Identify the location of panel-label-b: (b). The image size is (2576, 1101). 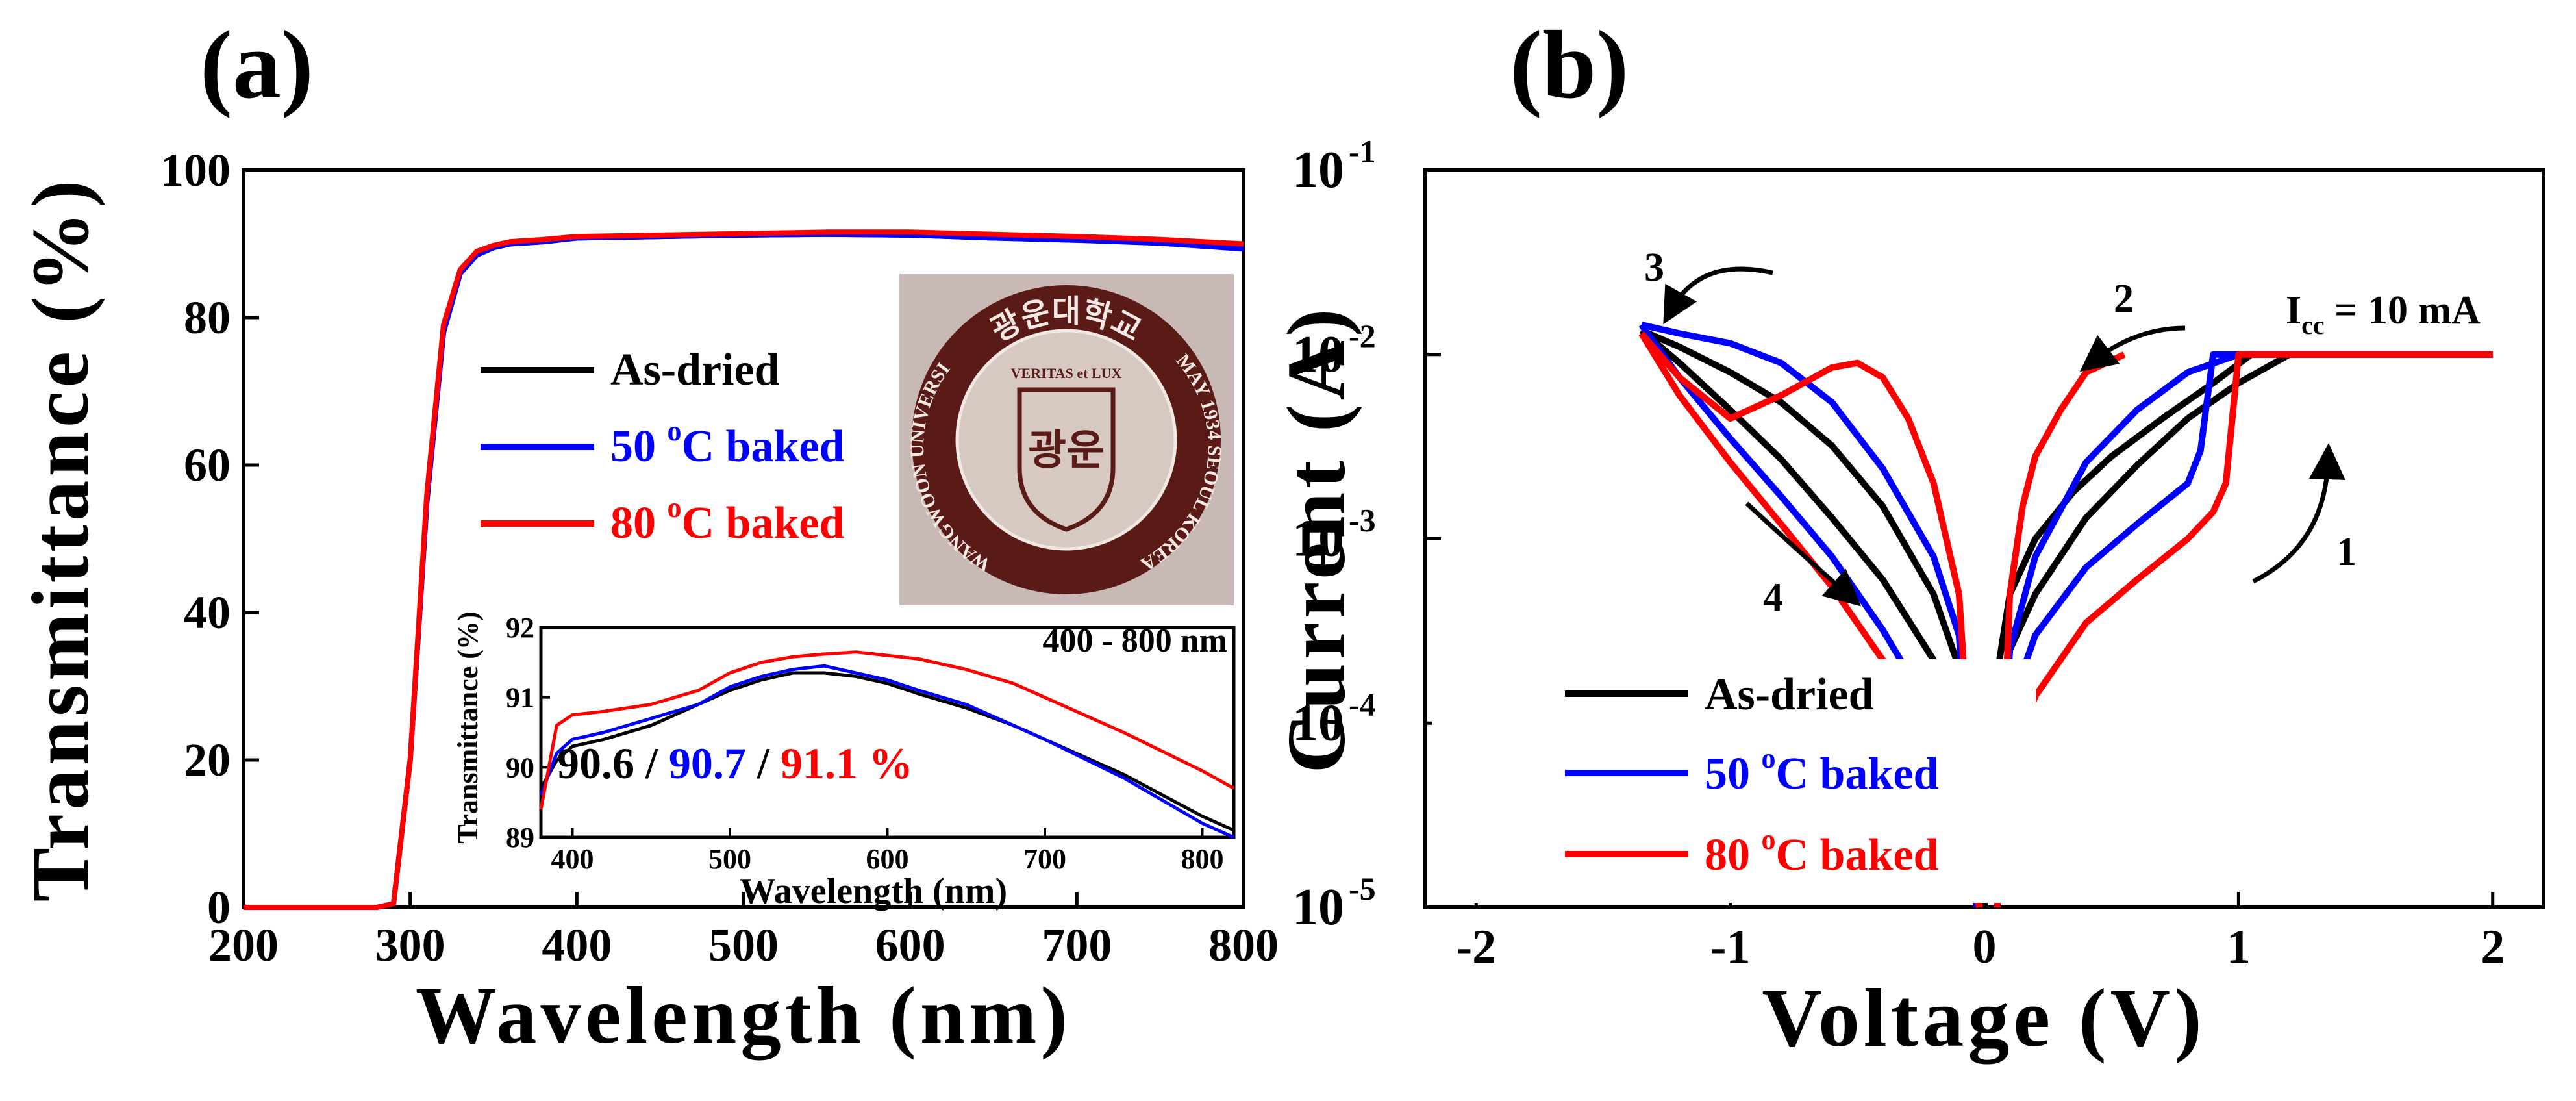
(1569, 65).